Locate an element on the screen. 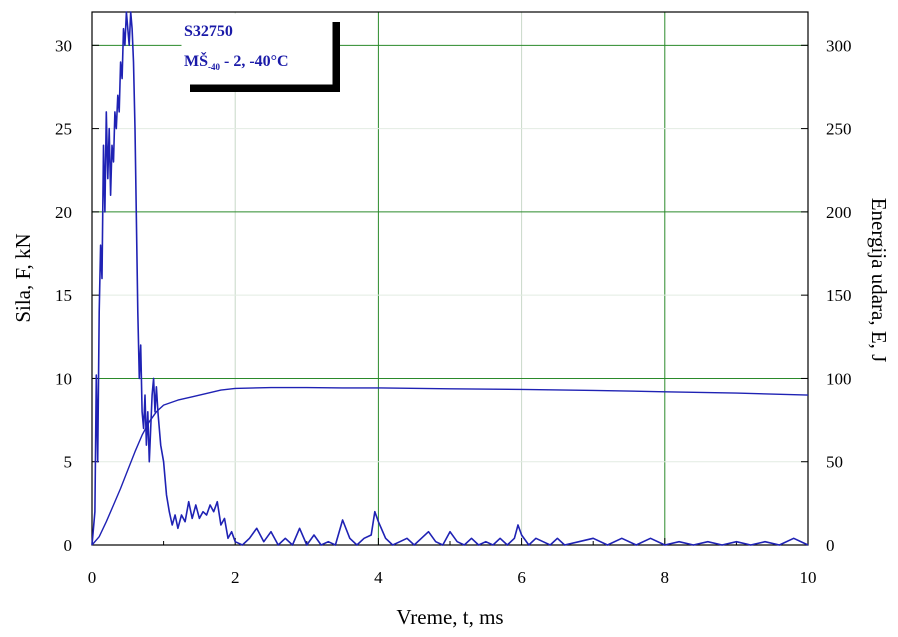 This screenshot has width=898, height=637. y-right-tick-label: 0 is located at coordinates (830, 545).